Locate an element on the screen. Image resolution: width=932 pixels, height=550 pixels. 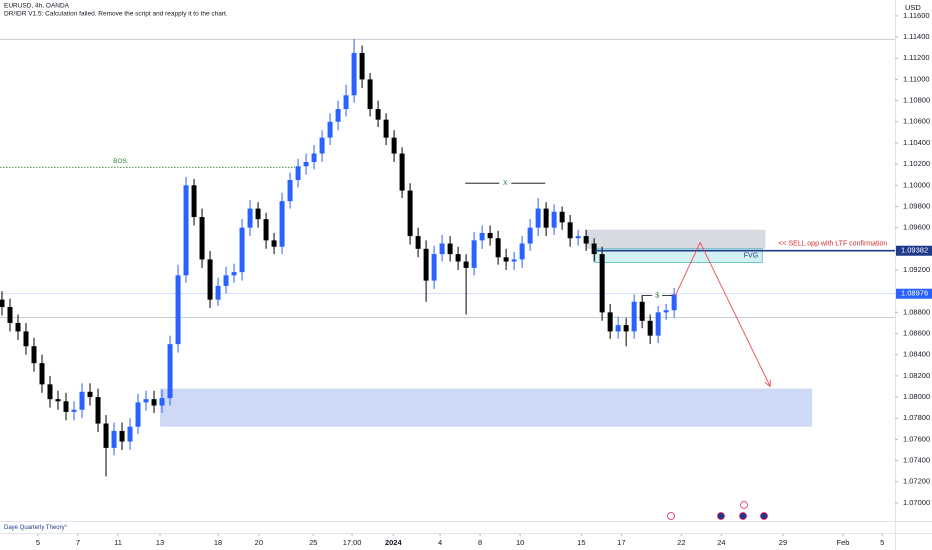
y-tick-label: 1.11000 is located at coordinates (916, 78).